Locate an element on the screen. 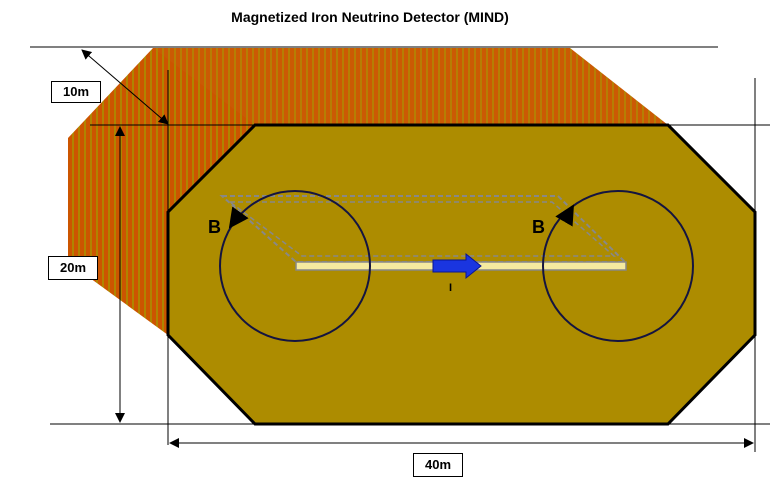 The height and width of the screenshot is (488, 784). diagram-title: Magnetized Iron Neutrino Detector (MIND) is located at coordinates (370, 17).